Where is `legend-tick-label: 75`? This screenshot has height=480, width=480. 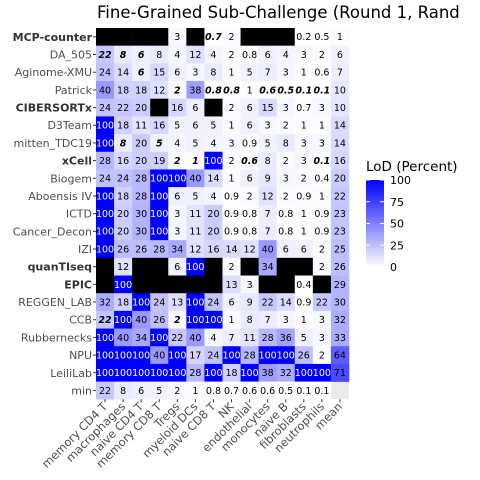
legend-tick-label: 75 is located at coordinates (397, 202).